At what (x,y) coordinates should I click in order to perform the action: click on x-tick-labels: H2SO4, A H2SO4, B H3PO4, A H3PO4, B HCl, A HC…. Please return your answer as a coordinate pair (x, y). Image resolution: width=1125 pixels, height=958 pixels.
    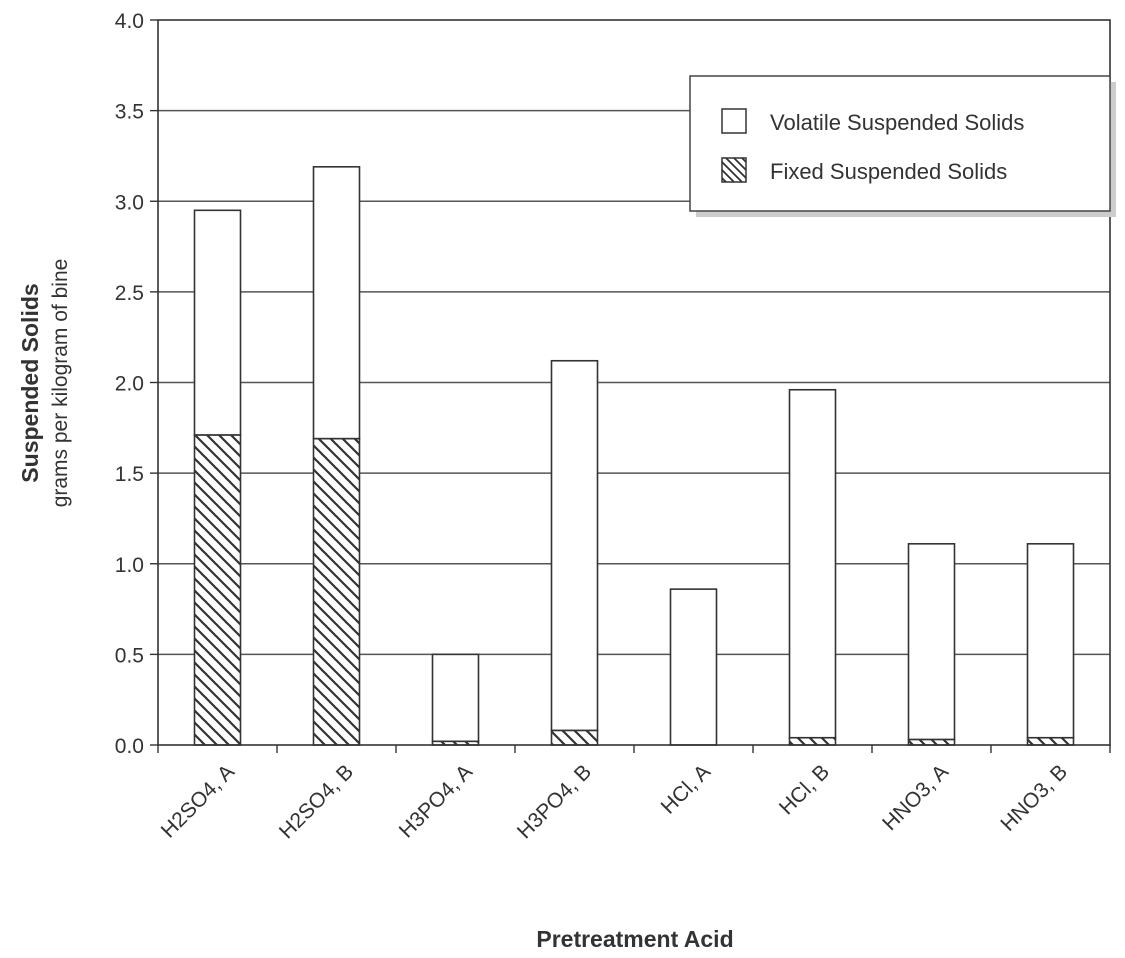
    Looking at the image, I should click on (614, 801).